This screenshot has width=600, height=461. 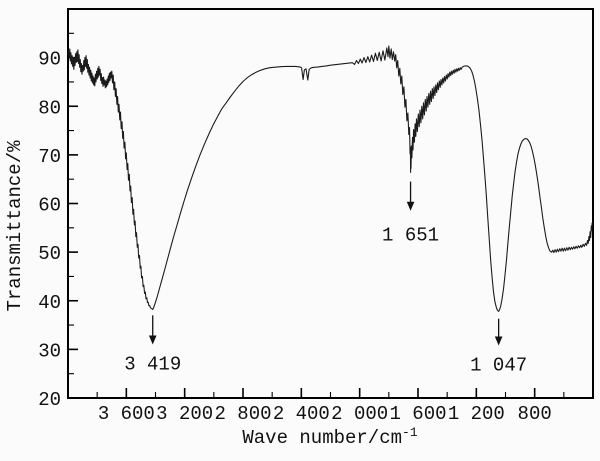 I want to click on x-tick-label: 2 400, so click(x=301, y=414).